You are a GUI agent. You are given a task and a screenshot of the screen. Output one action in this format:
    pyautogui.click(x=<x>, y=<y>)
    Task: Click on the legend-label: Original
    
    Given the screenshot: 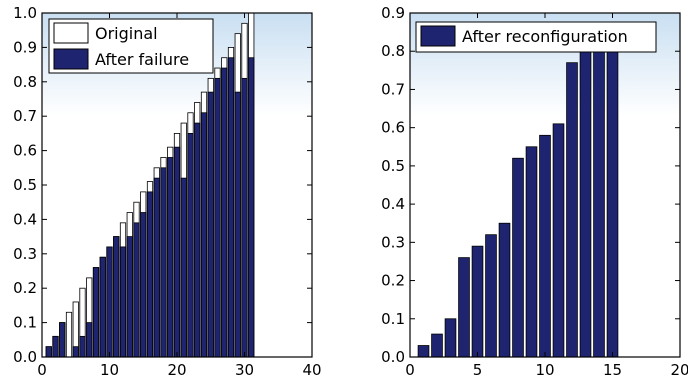 What is the action you would take?
    pyautogui.click(x=126, y=33)
    